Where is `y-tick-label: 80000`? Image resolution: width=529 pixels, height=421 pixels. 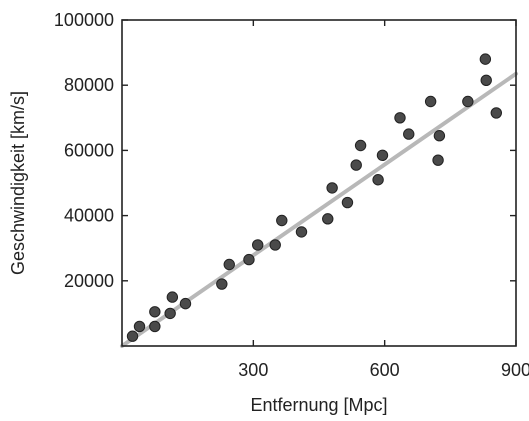 y-tick-label: 80000 is located at coordinates (89, 85).